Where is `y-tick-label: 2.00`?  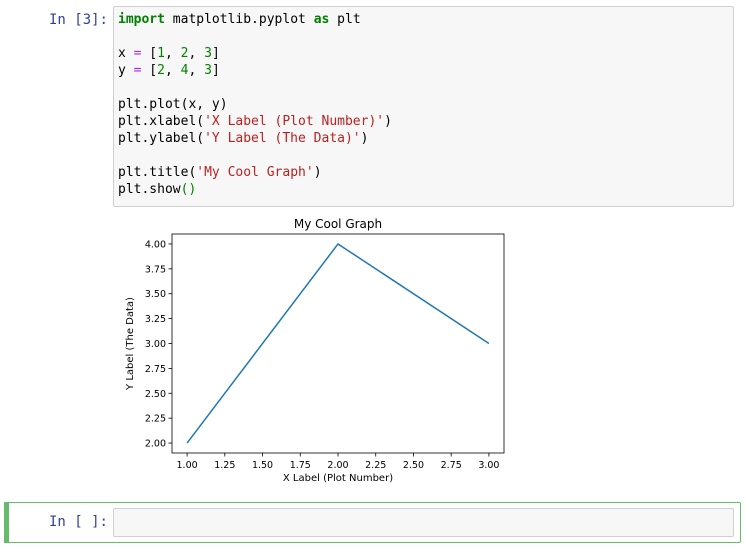
y-tick-label: 2.00 is located at coordinates (155, 444).